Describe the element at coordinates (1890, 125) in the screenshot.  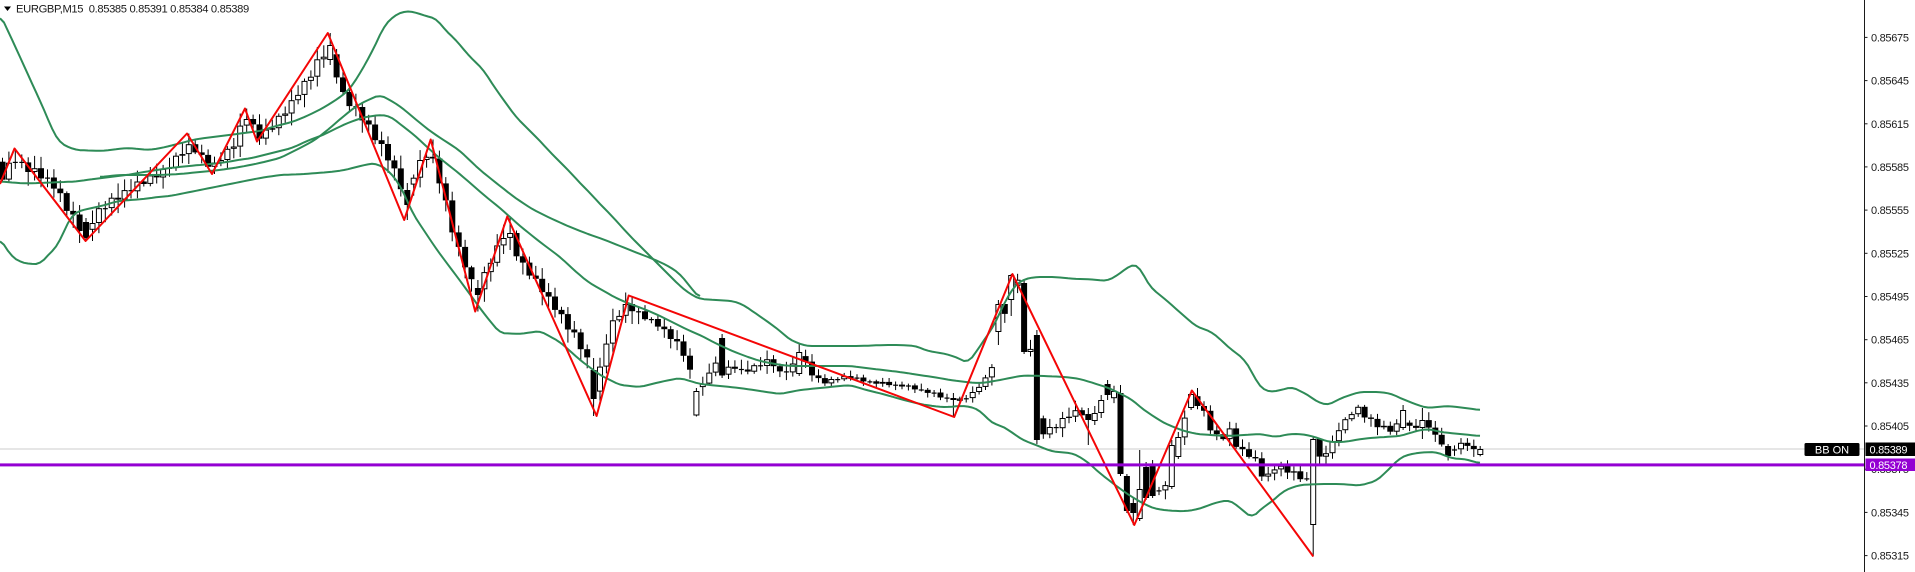
I see `svg-text: 0.85615` at that location.